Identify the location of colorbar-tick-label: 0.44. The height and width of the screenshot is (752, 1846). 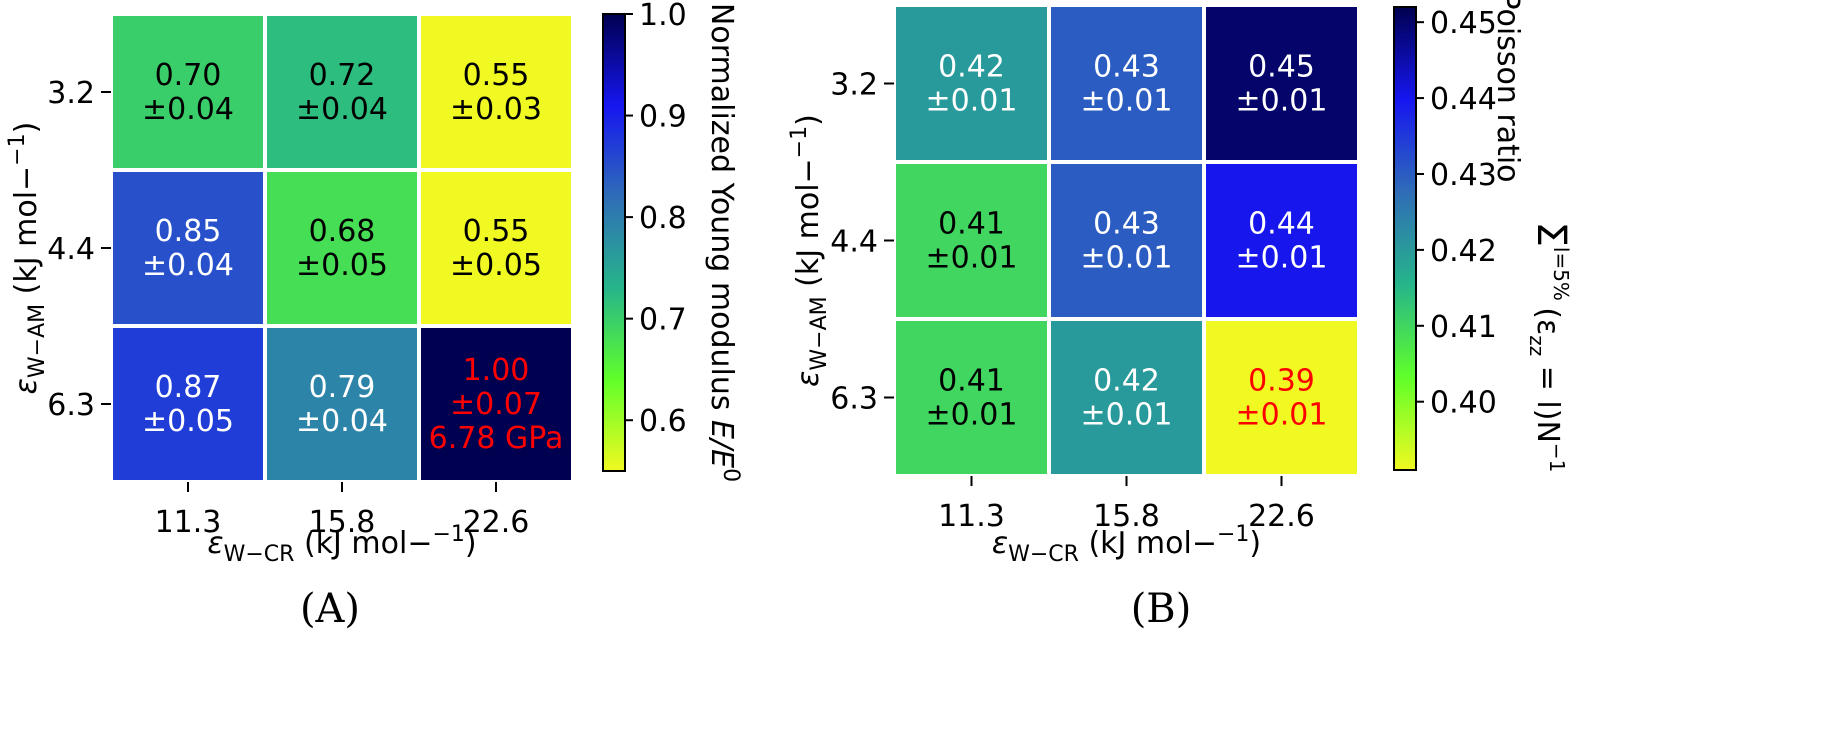
(1463, 99).